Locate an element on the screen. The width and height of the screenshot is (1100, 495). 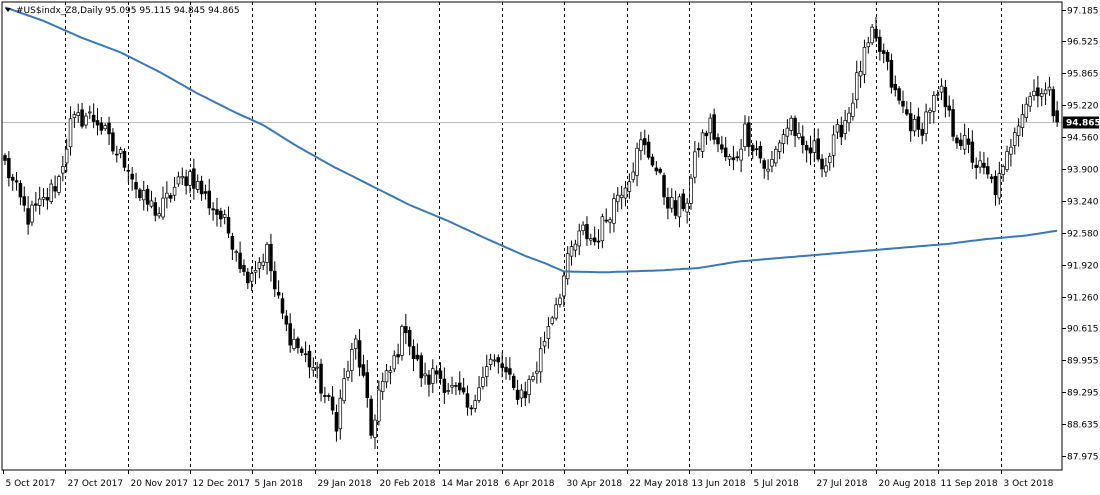
y-tick-label: 87.975 is located at coordinates (1083, 458).